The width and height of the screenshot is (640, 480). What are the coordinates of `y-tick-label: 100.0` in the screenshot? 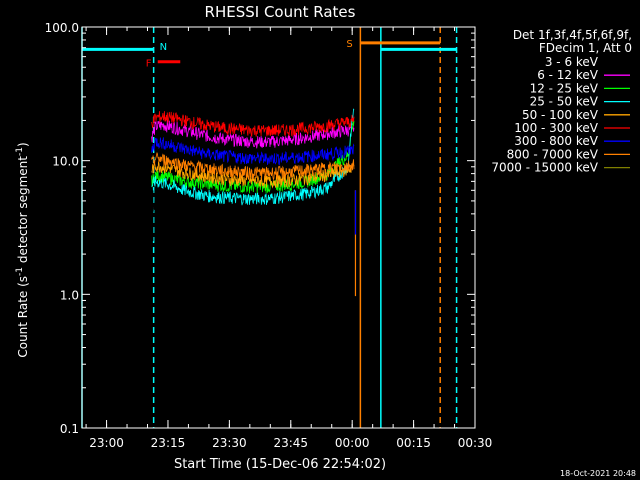 It's located at (62, 28).